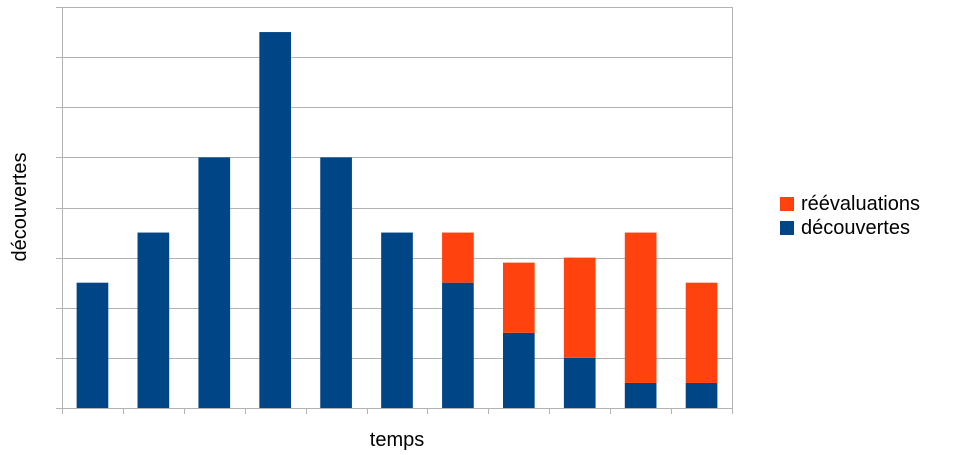  Describe the element at coordinates (860, 203) in the screenshot. I see `legend-label-reevaluations: réévaluations` at that location.